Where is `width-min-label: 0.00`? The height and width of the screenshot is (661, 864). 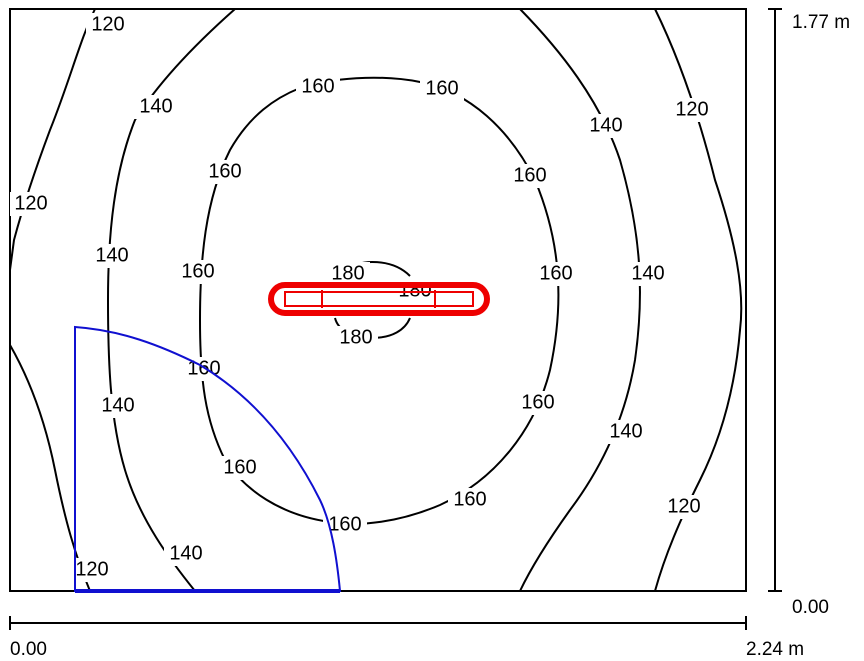
width-min-label: 0.00 is located at coordinates (28, 649).